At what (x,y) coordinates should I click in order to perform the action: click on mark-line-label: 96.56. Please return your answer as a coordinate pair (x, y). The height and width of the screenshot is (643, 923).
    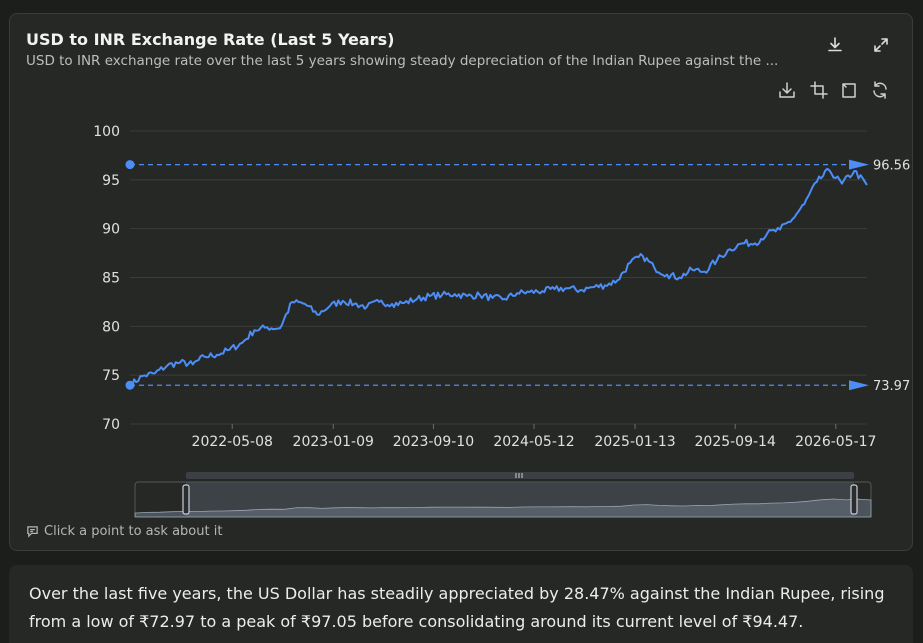
    Looking at the image, I should click on (891, 166).